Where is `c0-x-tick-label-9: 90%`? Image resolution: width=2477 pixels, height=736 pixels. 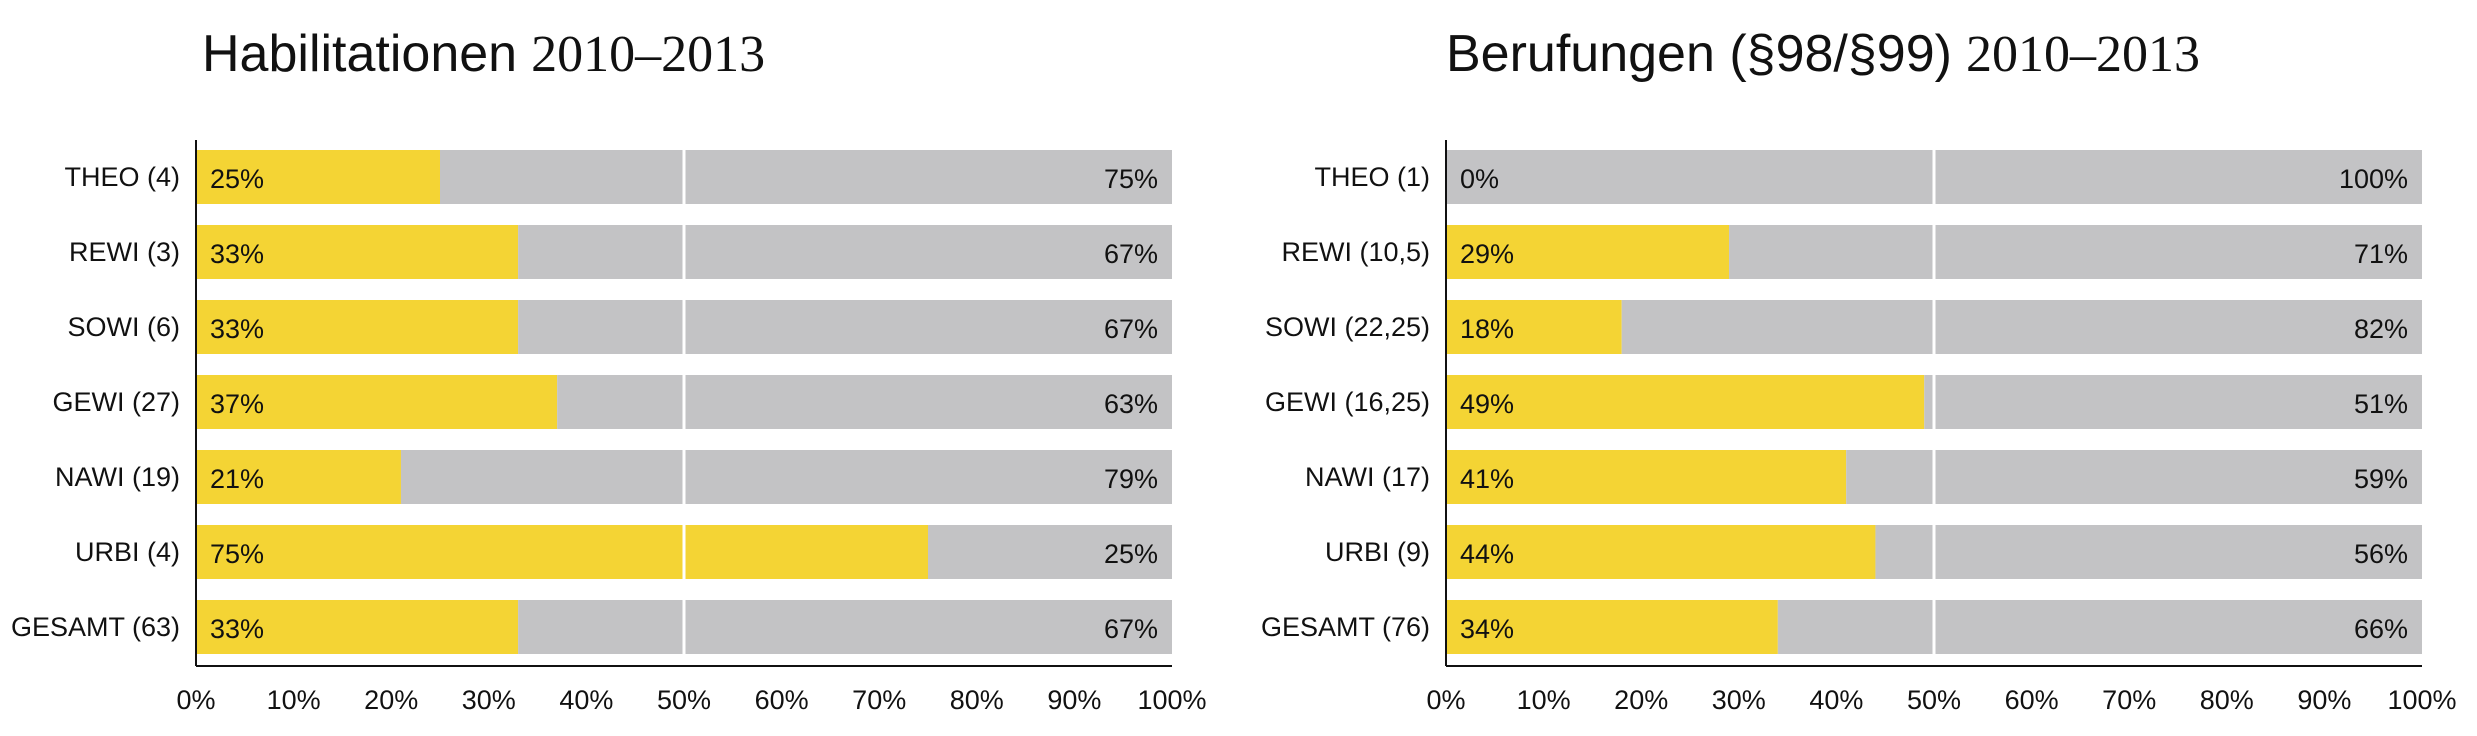
c0-x-tick-label-9: 90% is located at coordinates (1074, 700).